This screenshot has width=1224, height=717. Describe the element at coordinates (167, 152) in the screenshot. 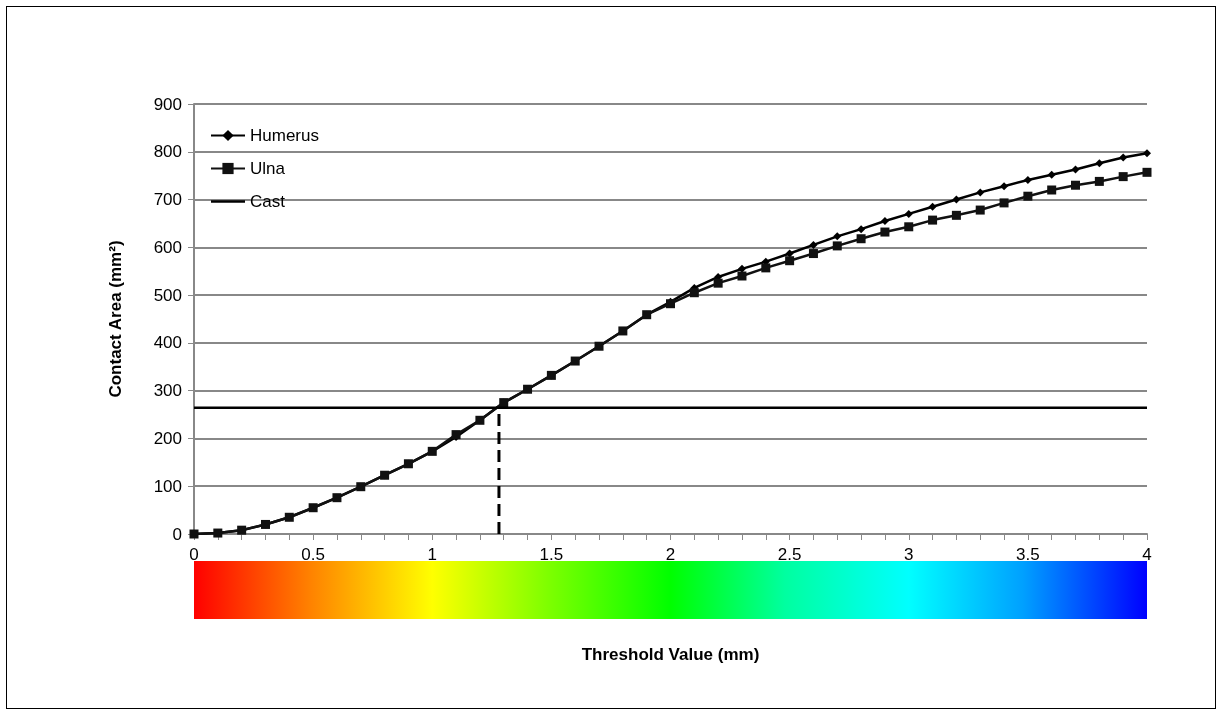

I see `y-tick-label: 800` at that location.